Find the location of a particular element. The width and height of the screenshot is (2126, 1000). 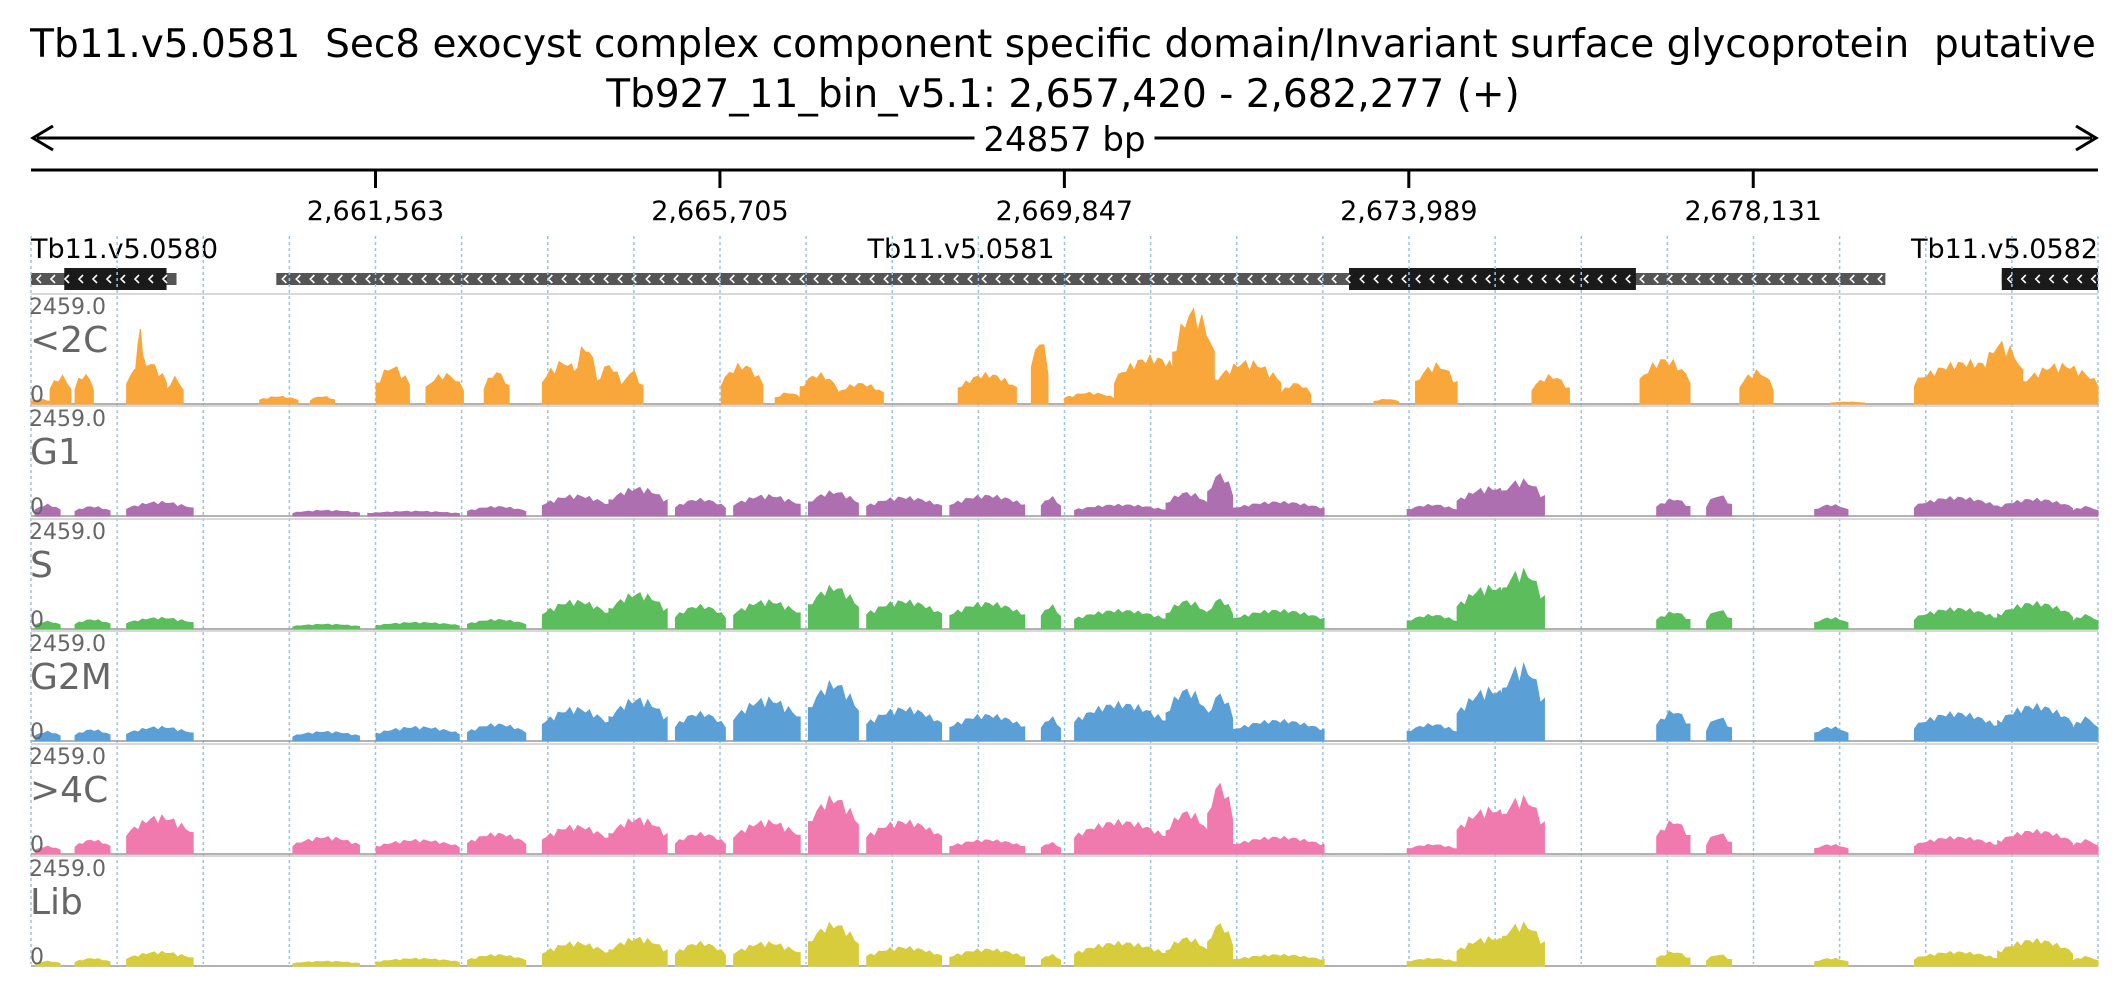

gene-label: Tb11.v5.0581 is located at coordinates (960, 249).